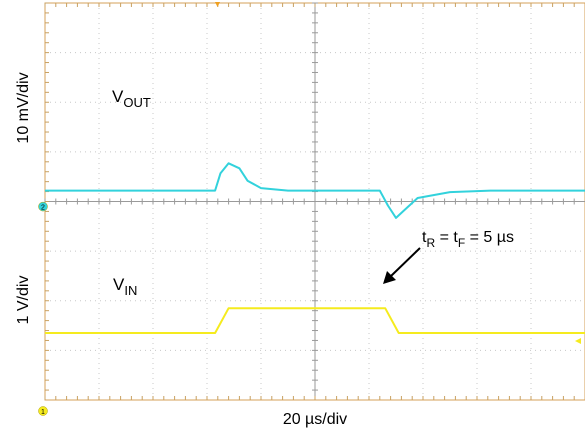 The width and height of the screenshot is (585, 437). What do you see at coordinates (315, 190) in the screenshot?
I see `trace-v-out` at bounding box center [315, 190].